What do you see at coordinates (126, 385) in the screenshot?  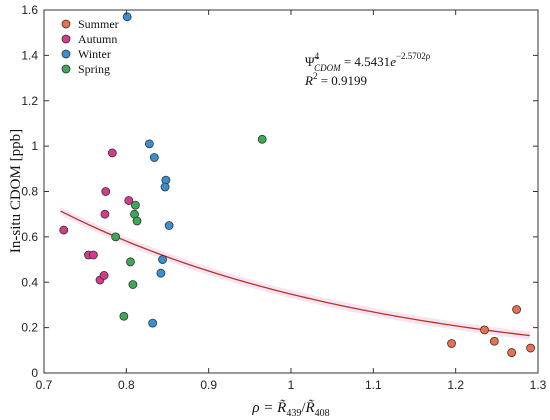 I see `x-tick-label: 0.8` at bounding box center [126, 385].